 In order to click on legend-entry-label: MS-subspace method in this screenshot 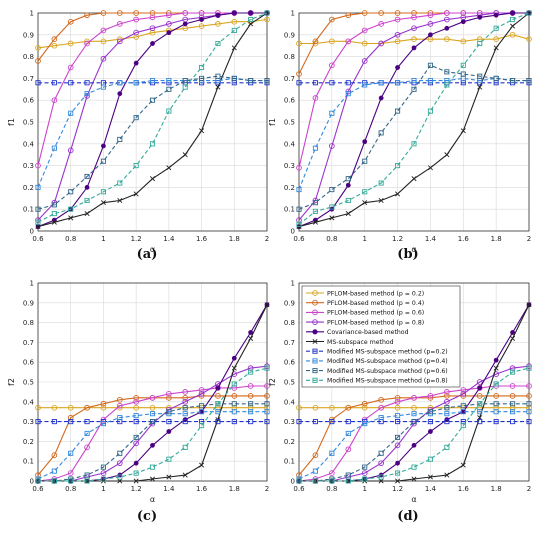, I will do `click(360, 342)`.